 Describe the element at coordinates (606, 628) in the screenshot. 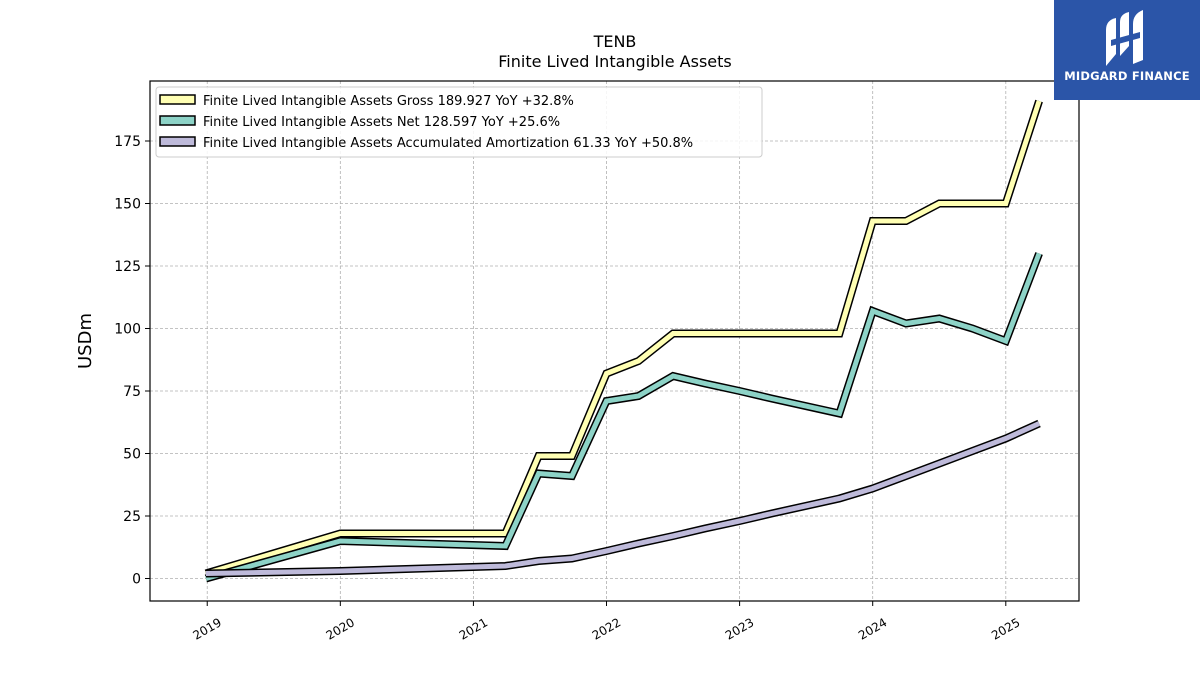

I see `x-tick-label: 2022` at that location.